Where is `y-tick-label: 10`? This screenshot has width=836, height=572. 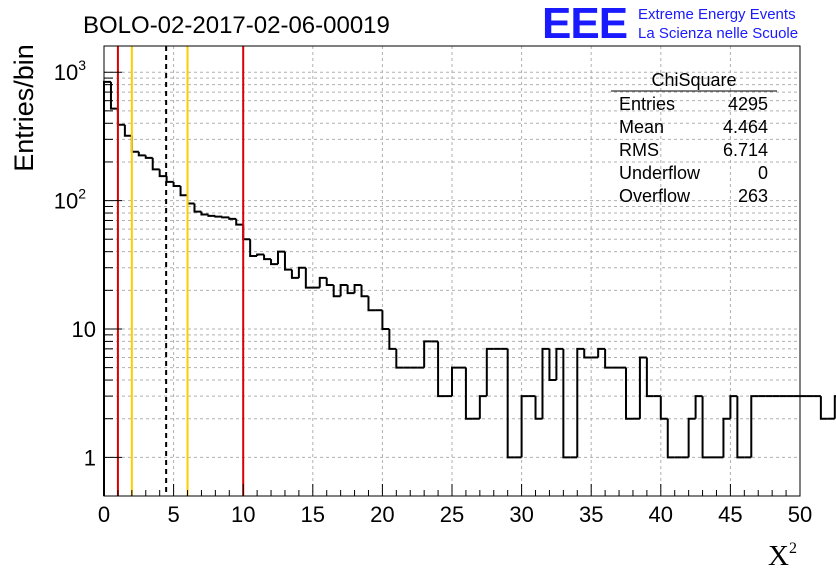
y-tick-label: 10 is located at coordinates (84, 329).